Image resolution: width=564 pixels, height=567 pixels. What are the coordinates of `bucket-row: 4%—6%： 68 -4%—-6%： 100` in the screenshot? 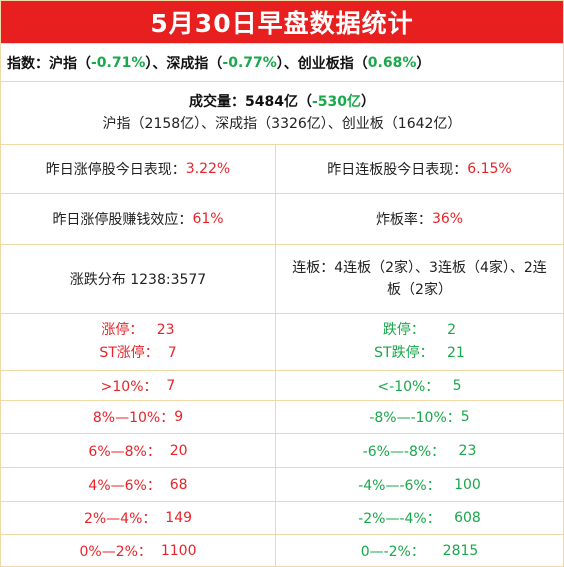 It's located at (282, 484).